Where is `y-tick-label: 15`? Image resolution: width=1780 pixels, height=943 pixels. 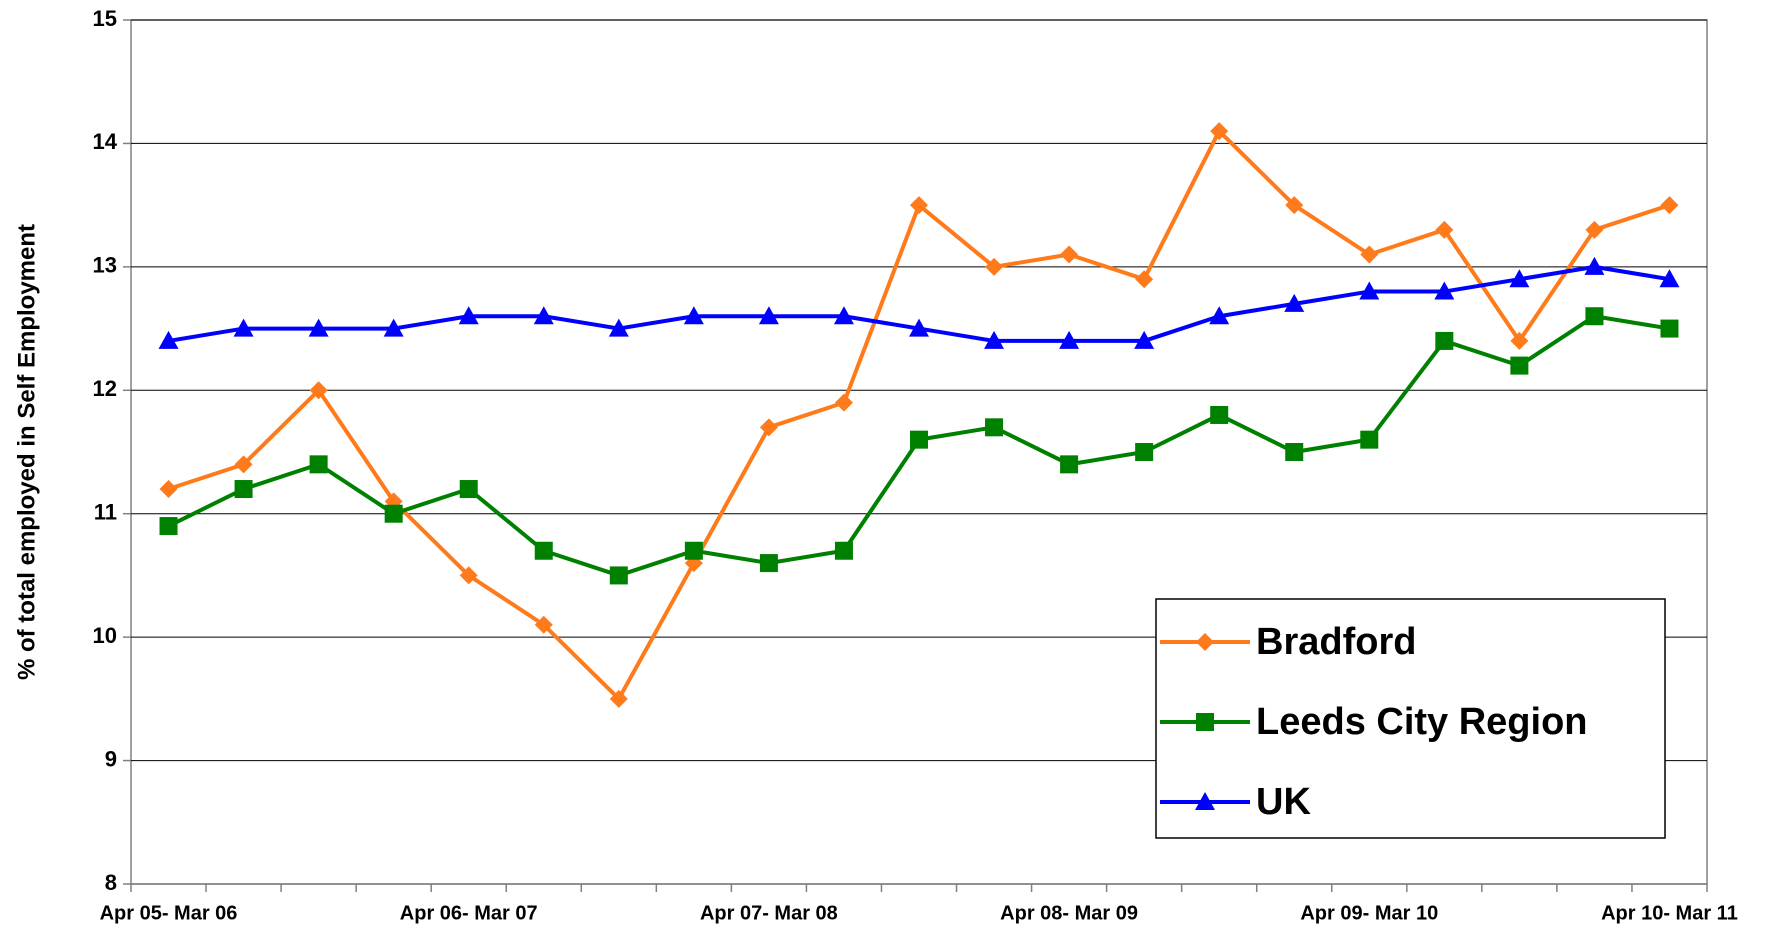
y-tick-label: 15 is located at coordinates (105, 18).